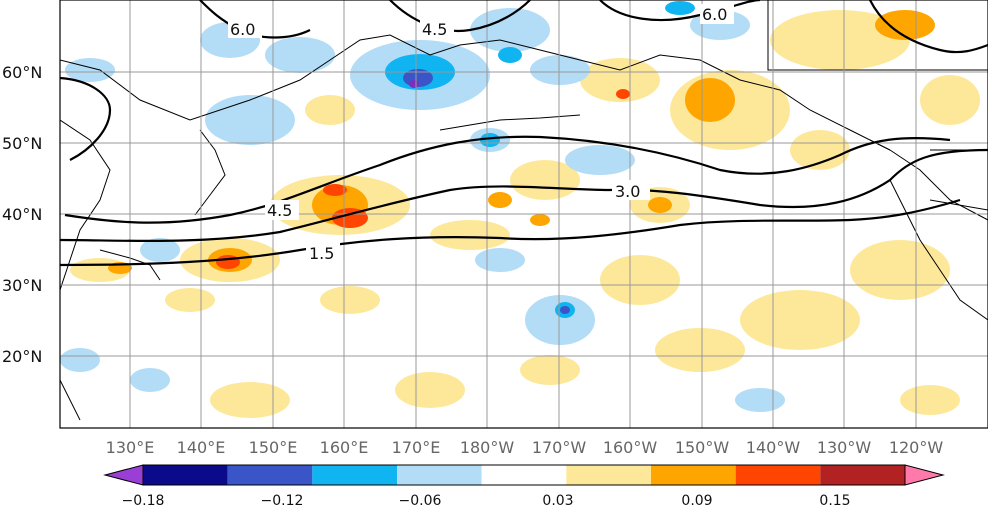 This screenshot has width=988, height=511. What do you see at coordinates (22, 285) in the screenshot?
I see `lat-label: 30°N` at bounding box center [22, 285].